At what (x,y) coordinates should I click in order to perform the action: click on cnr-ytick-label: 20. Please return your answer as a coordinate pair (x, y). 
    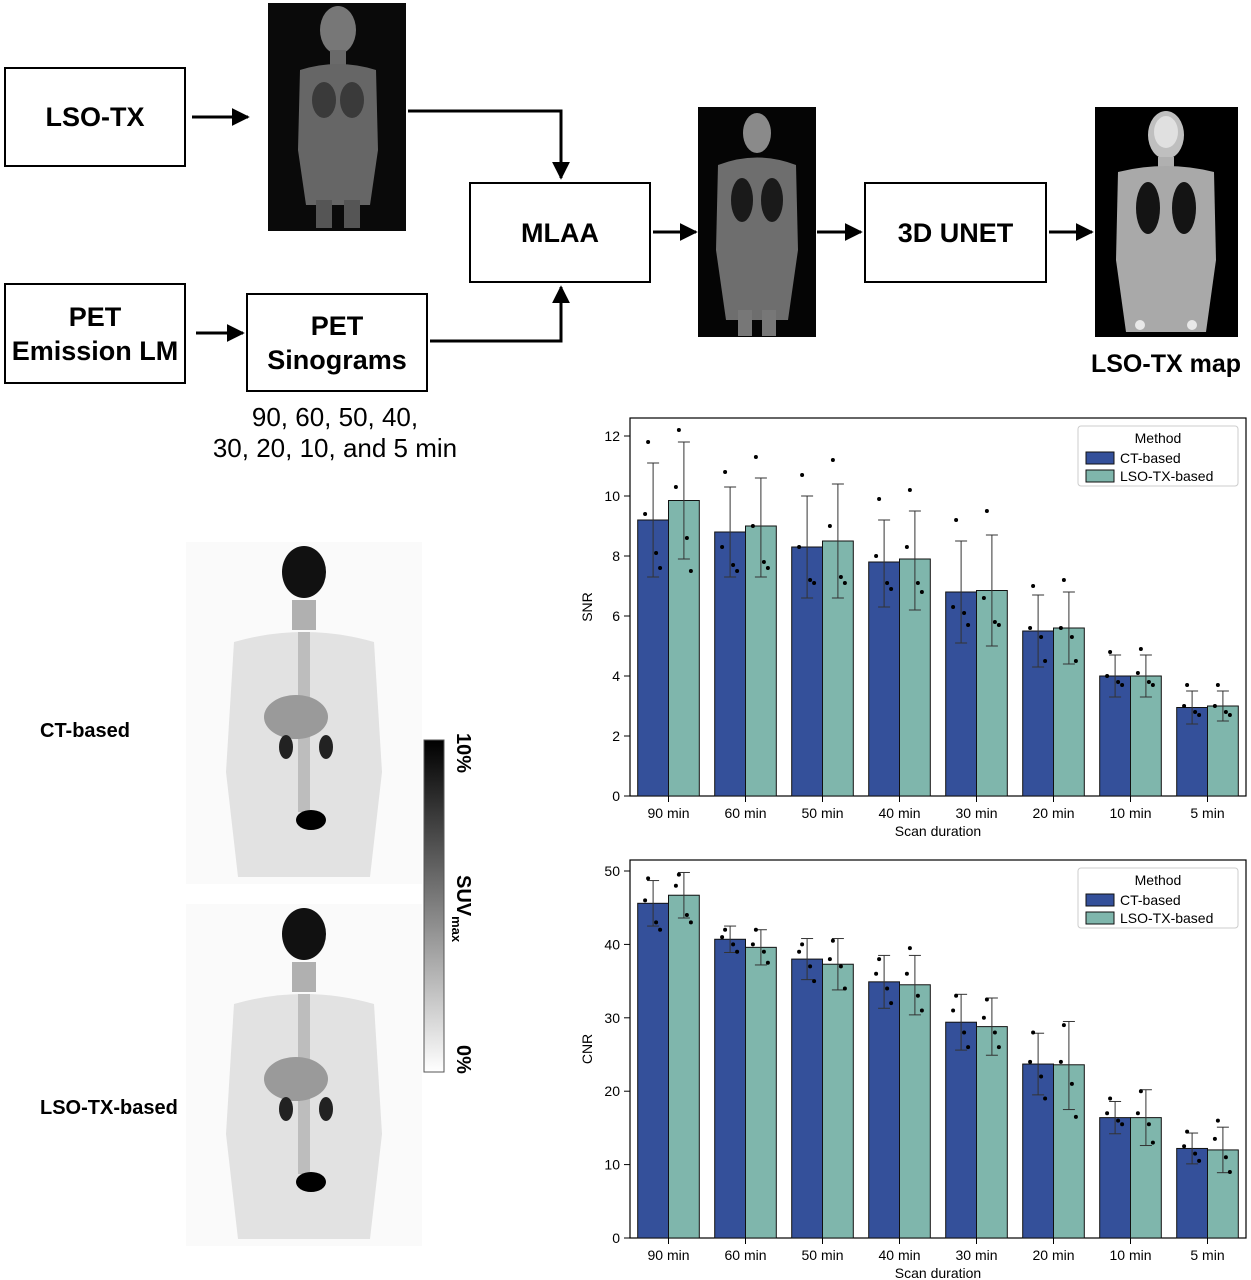
    Looking at the image, I should click on (612, 1091).